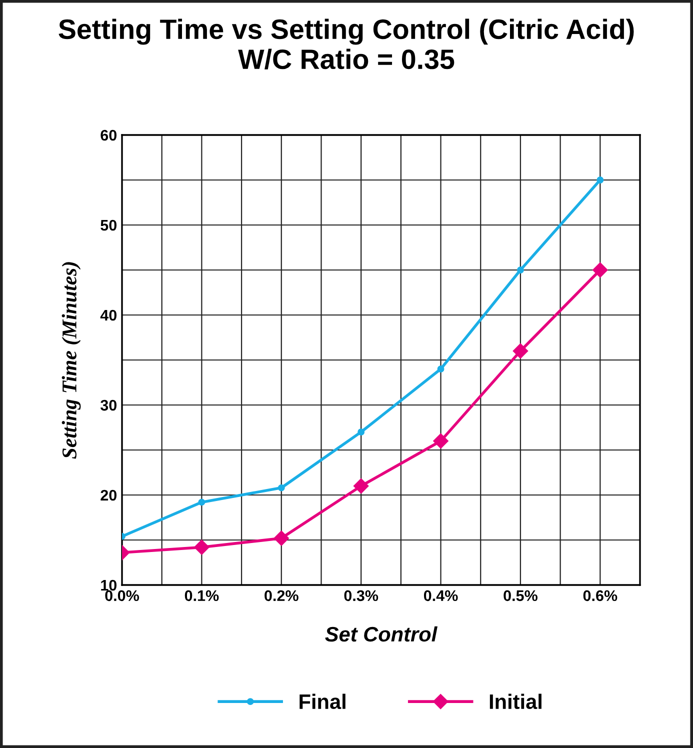  I want to click on y-tick-label: 40, so click(108, 315).